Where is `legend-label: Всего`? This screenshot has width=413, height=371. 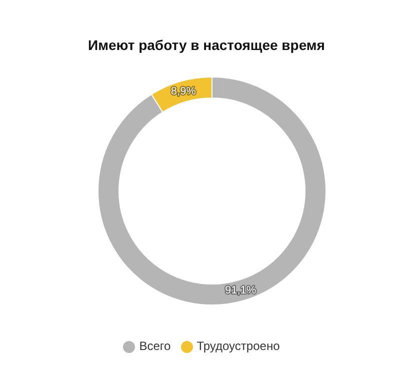 legend-label: Всего is located at coordinates (155, 346).